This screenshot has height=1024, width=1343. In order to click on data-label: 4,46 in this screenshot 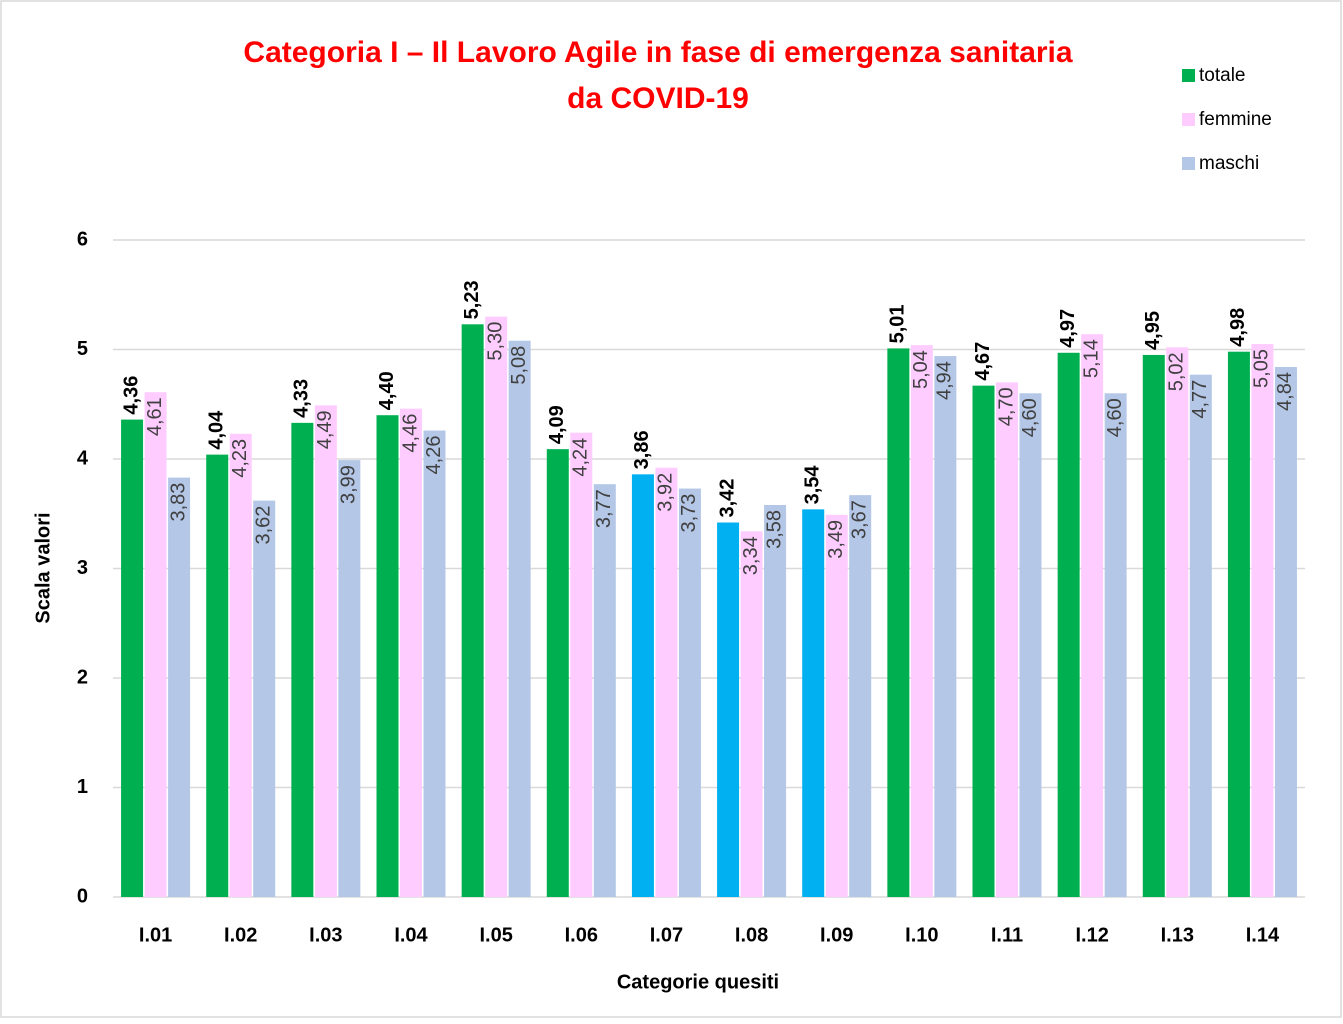, I will do `click(410, 433)`.